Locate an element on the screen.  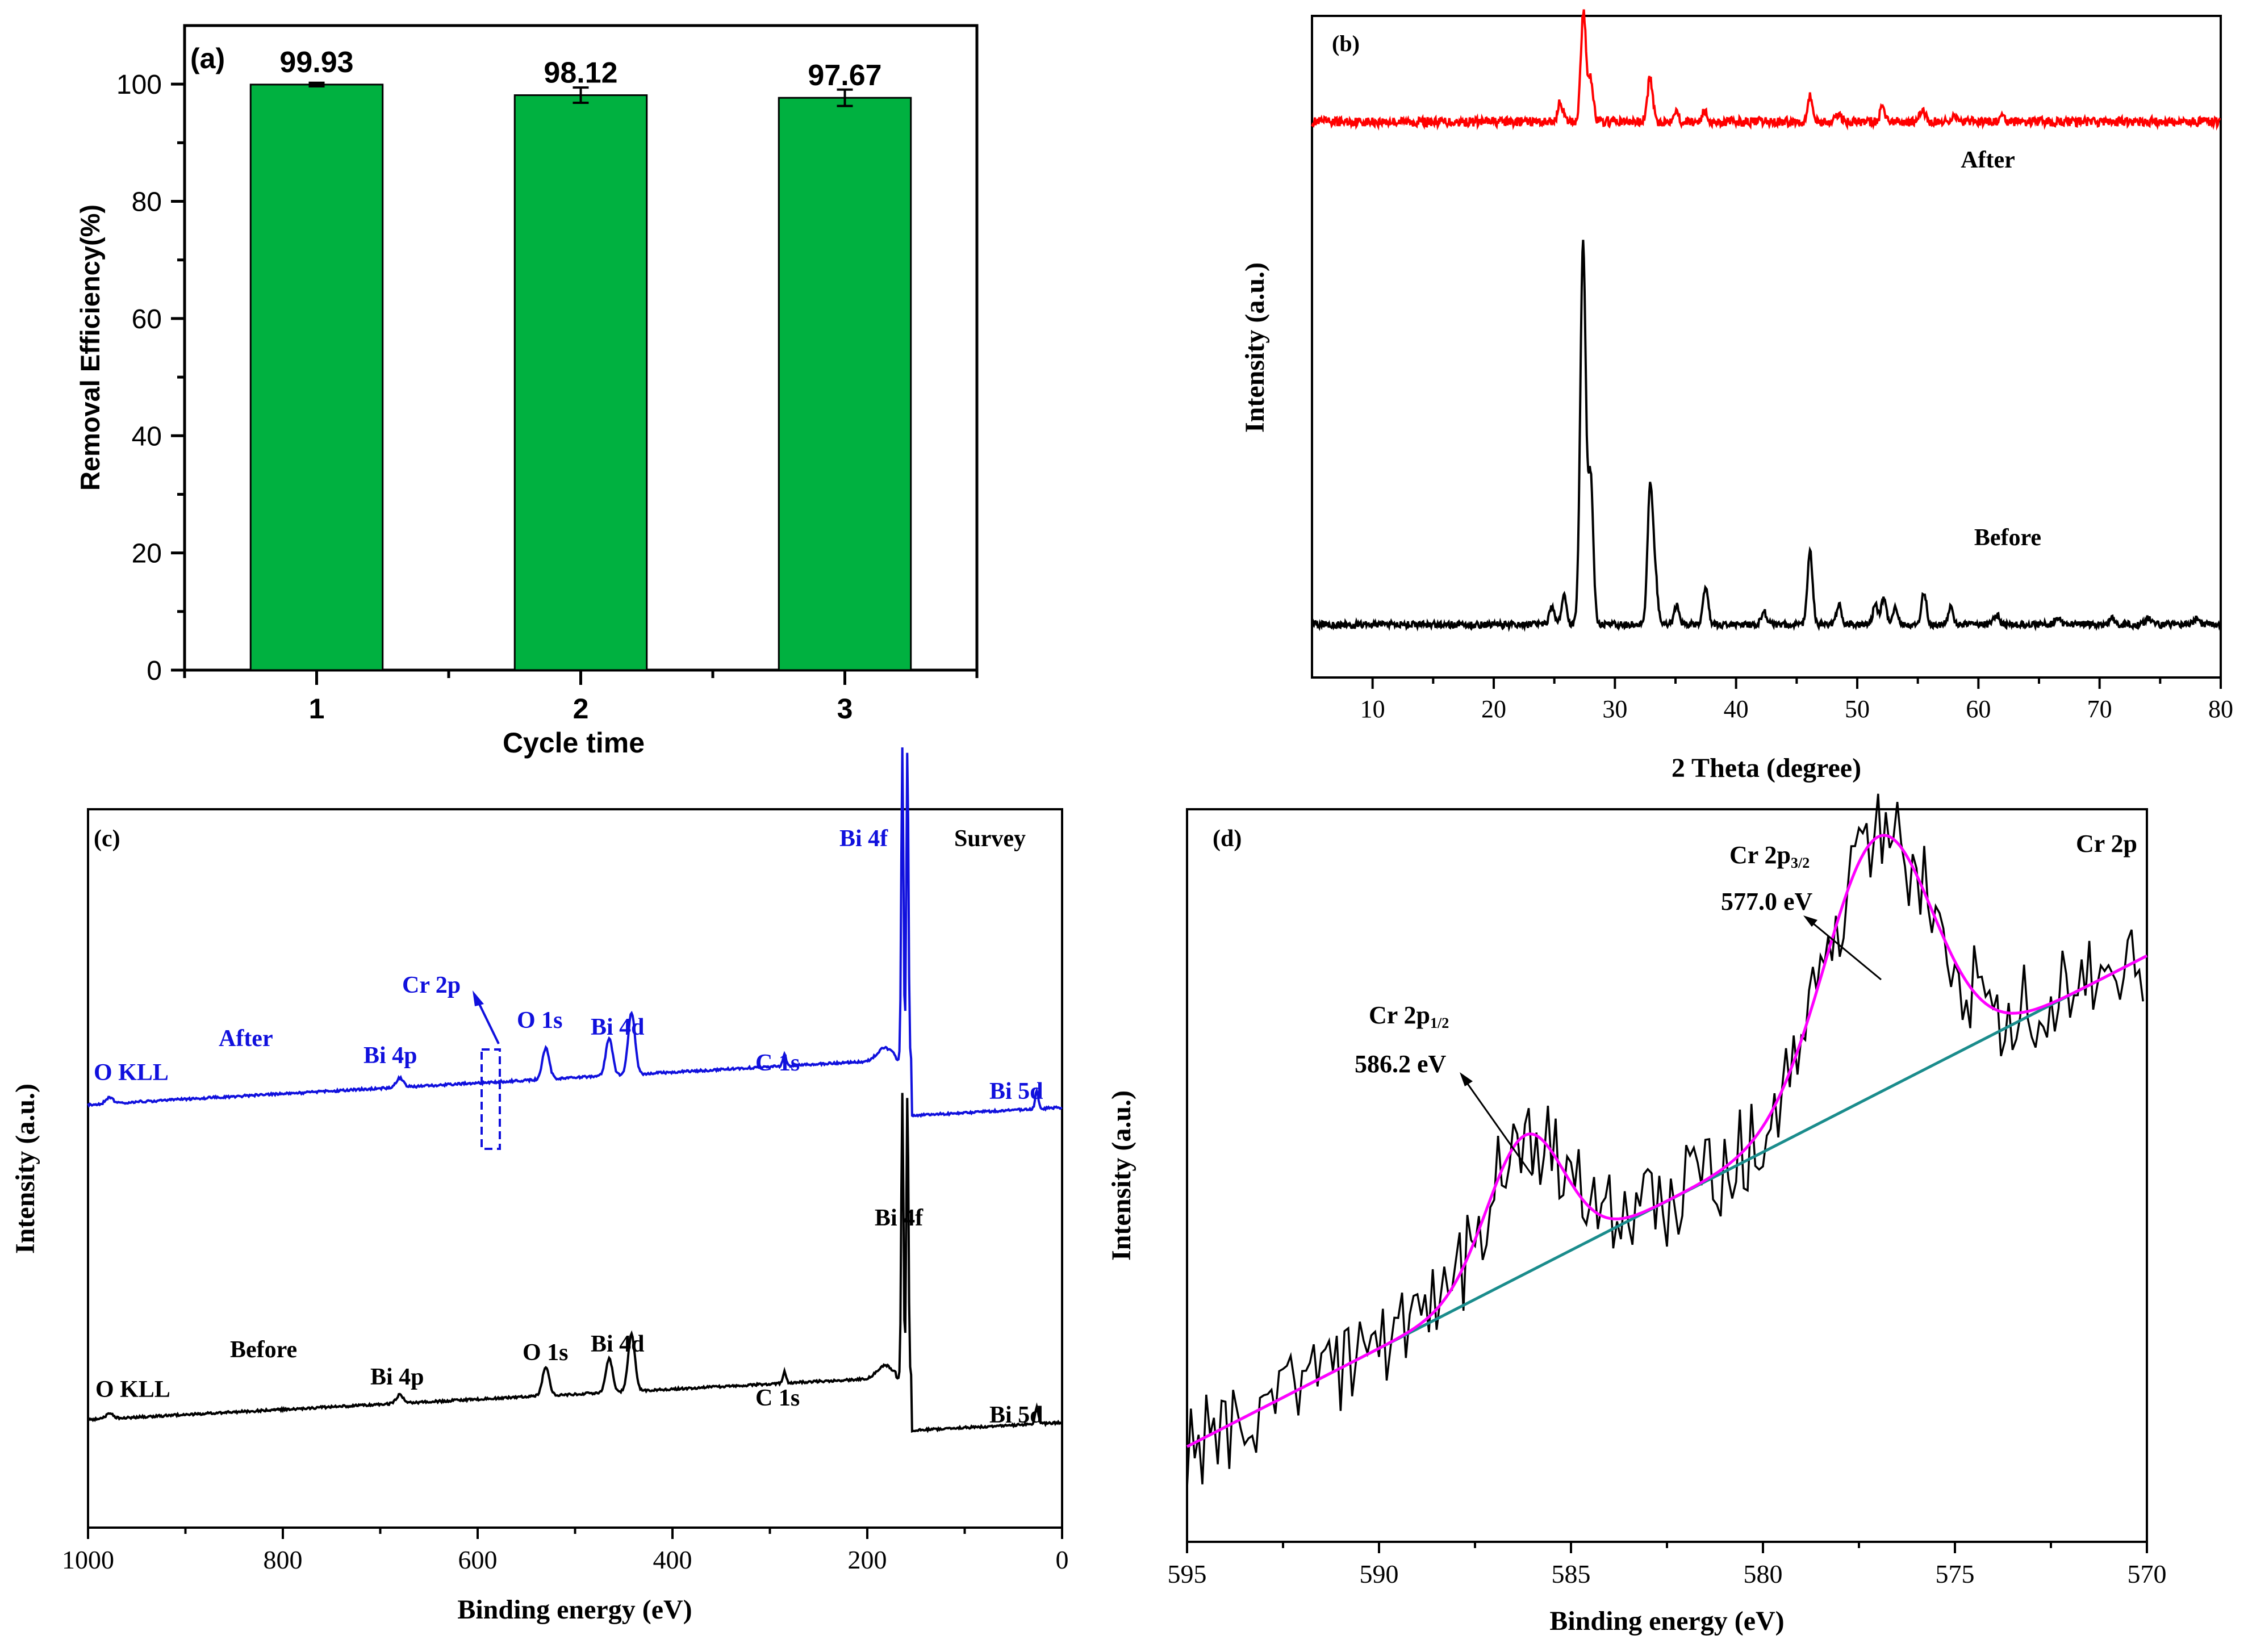
panel-c-x-tick-label: 600 is located at coordinates (478, 1559).